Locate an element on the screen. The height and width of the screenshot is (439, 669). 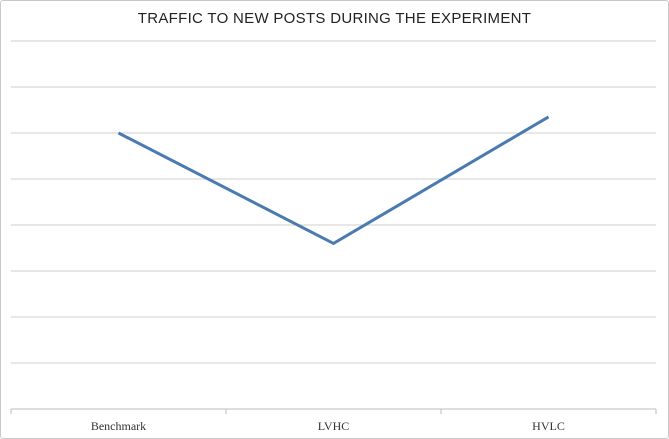
x-tick-label-benchmark: Benchmark is located at coordinates (118, 426).